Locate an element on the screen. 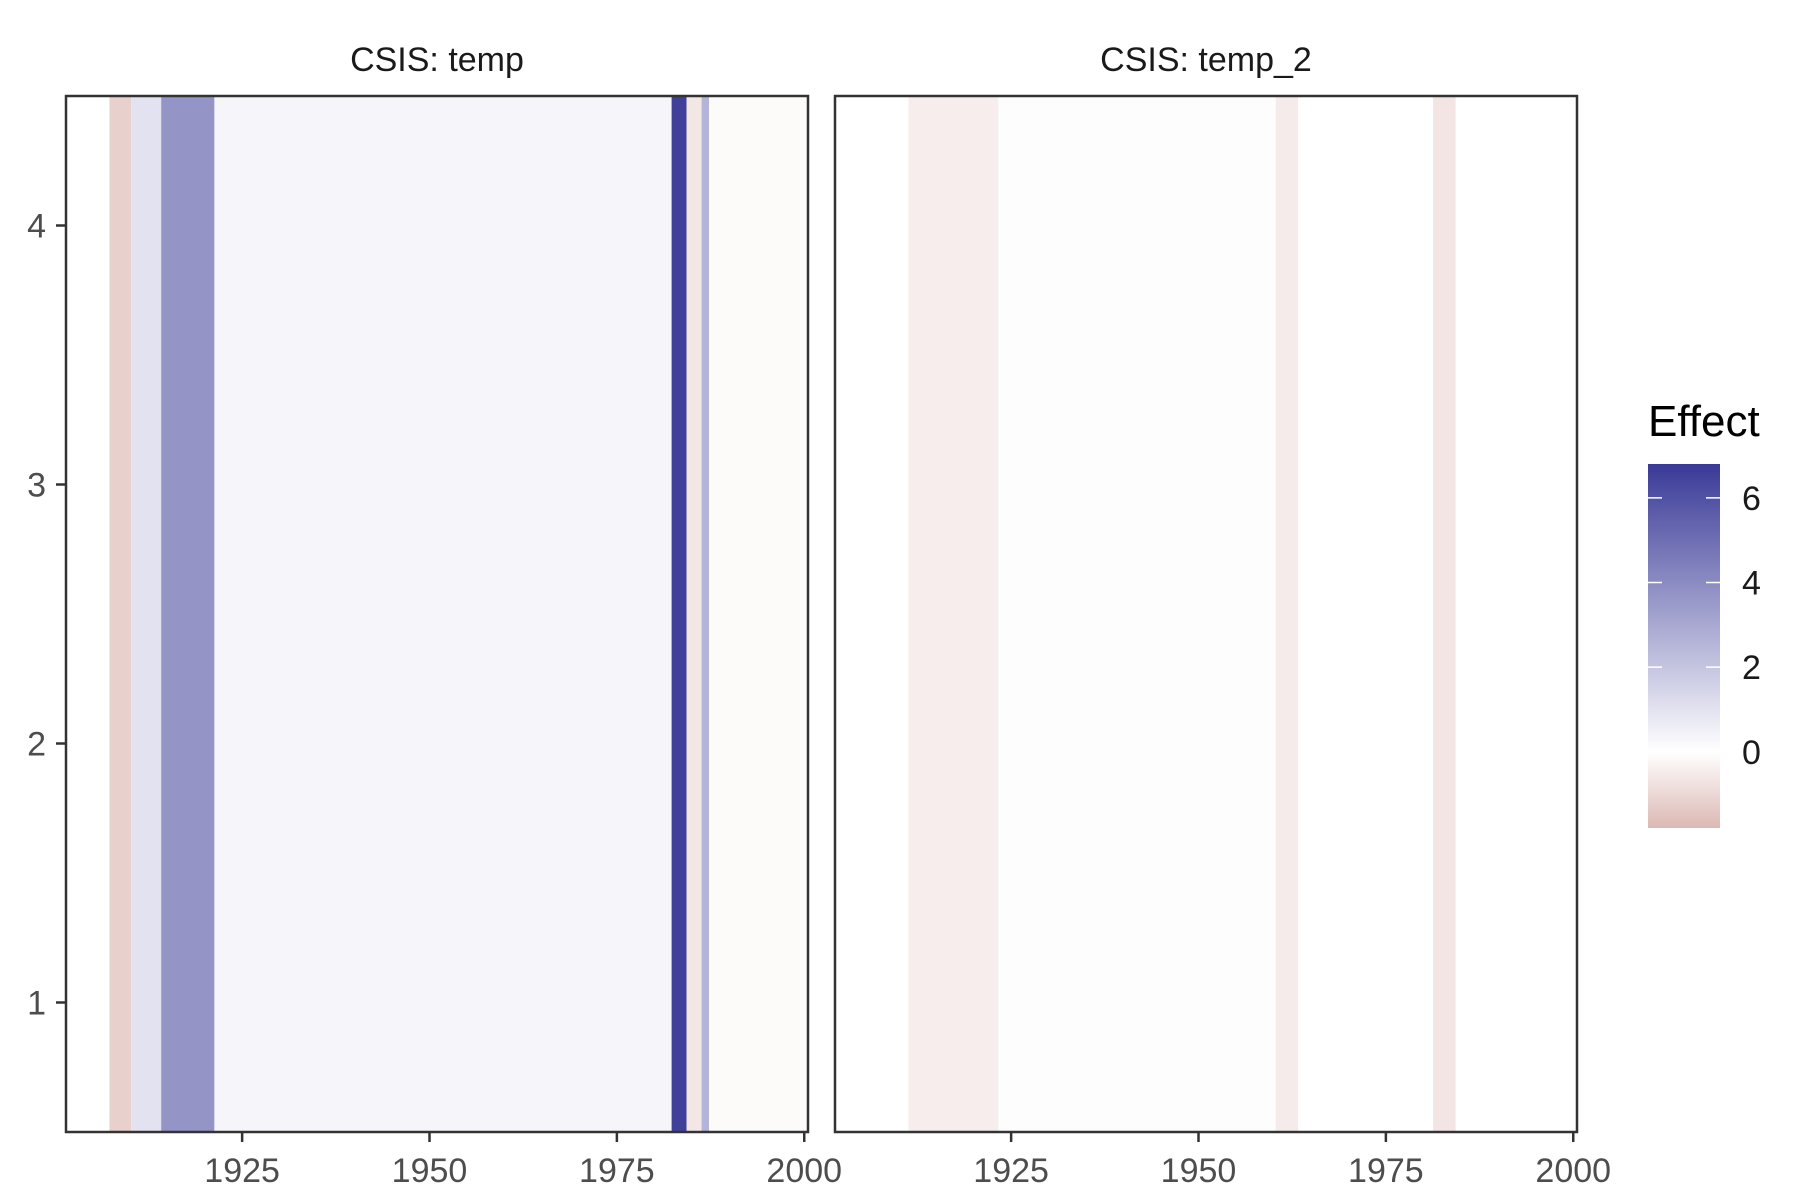 Image resolution: width=1800 pixels, height=1200 pixels. panel-2-title: CSIS: temp_2 is located at coordinates (1206, 60).